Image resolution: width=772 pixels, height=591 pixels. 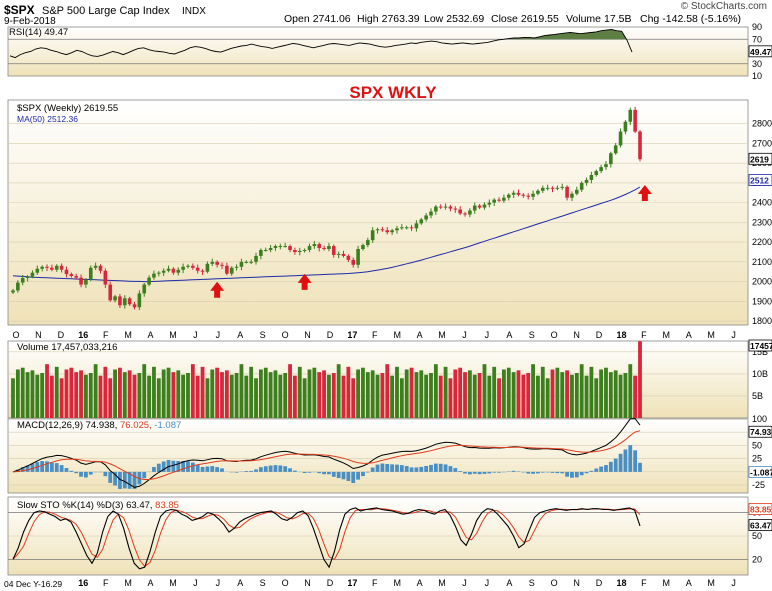 What do you see at coordinates (711, 583) in the screenshot?
I see `sto-x-label: M` at bounding box center [711, 583].